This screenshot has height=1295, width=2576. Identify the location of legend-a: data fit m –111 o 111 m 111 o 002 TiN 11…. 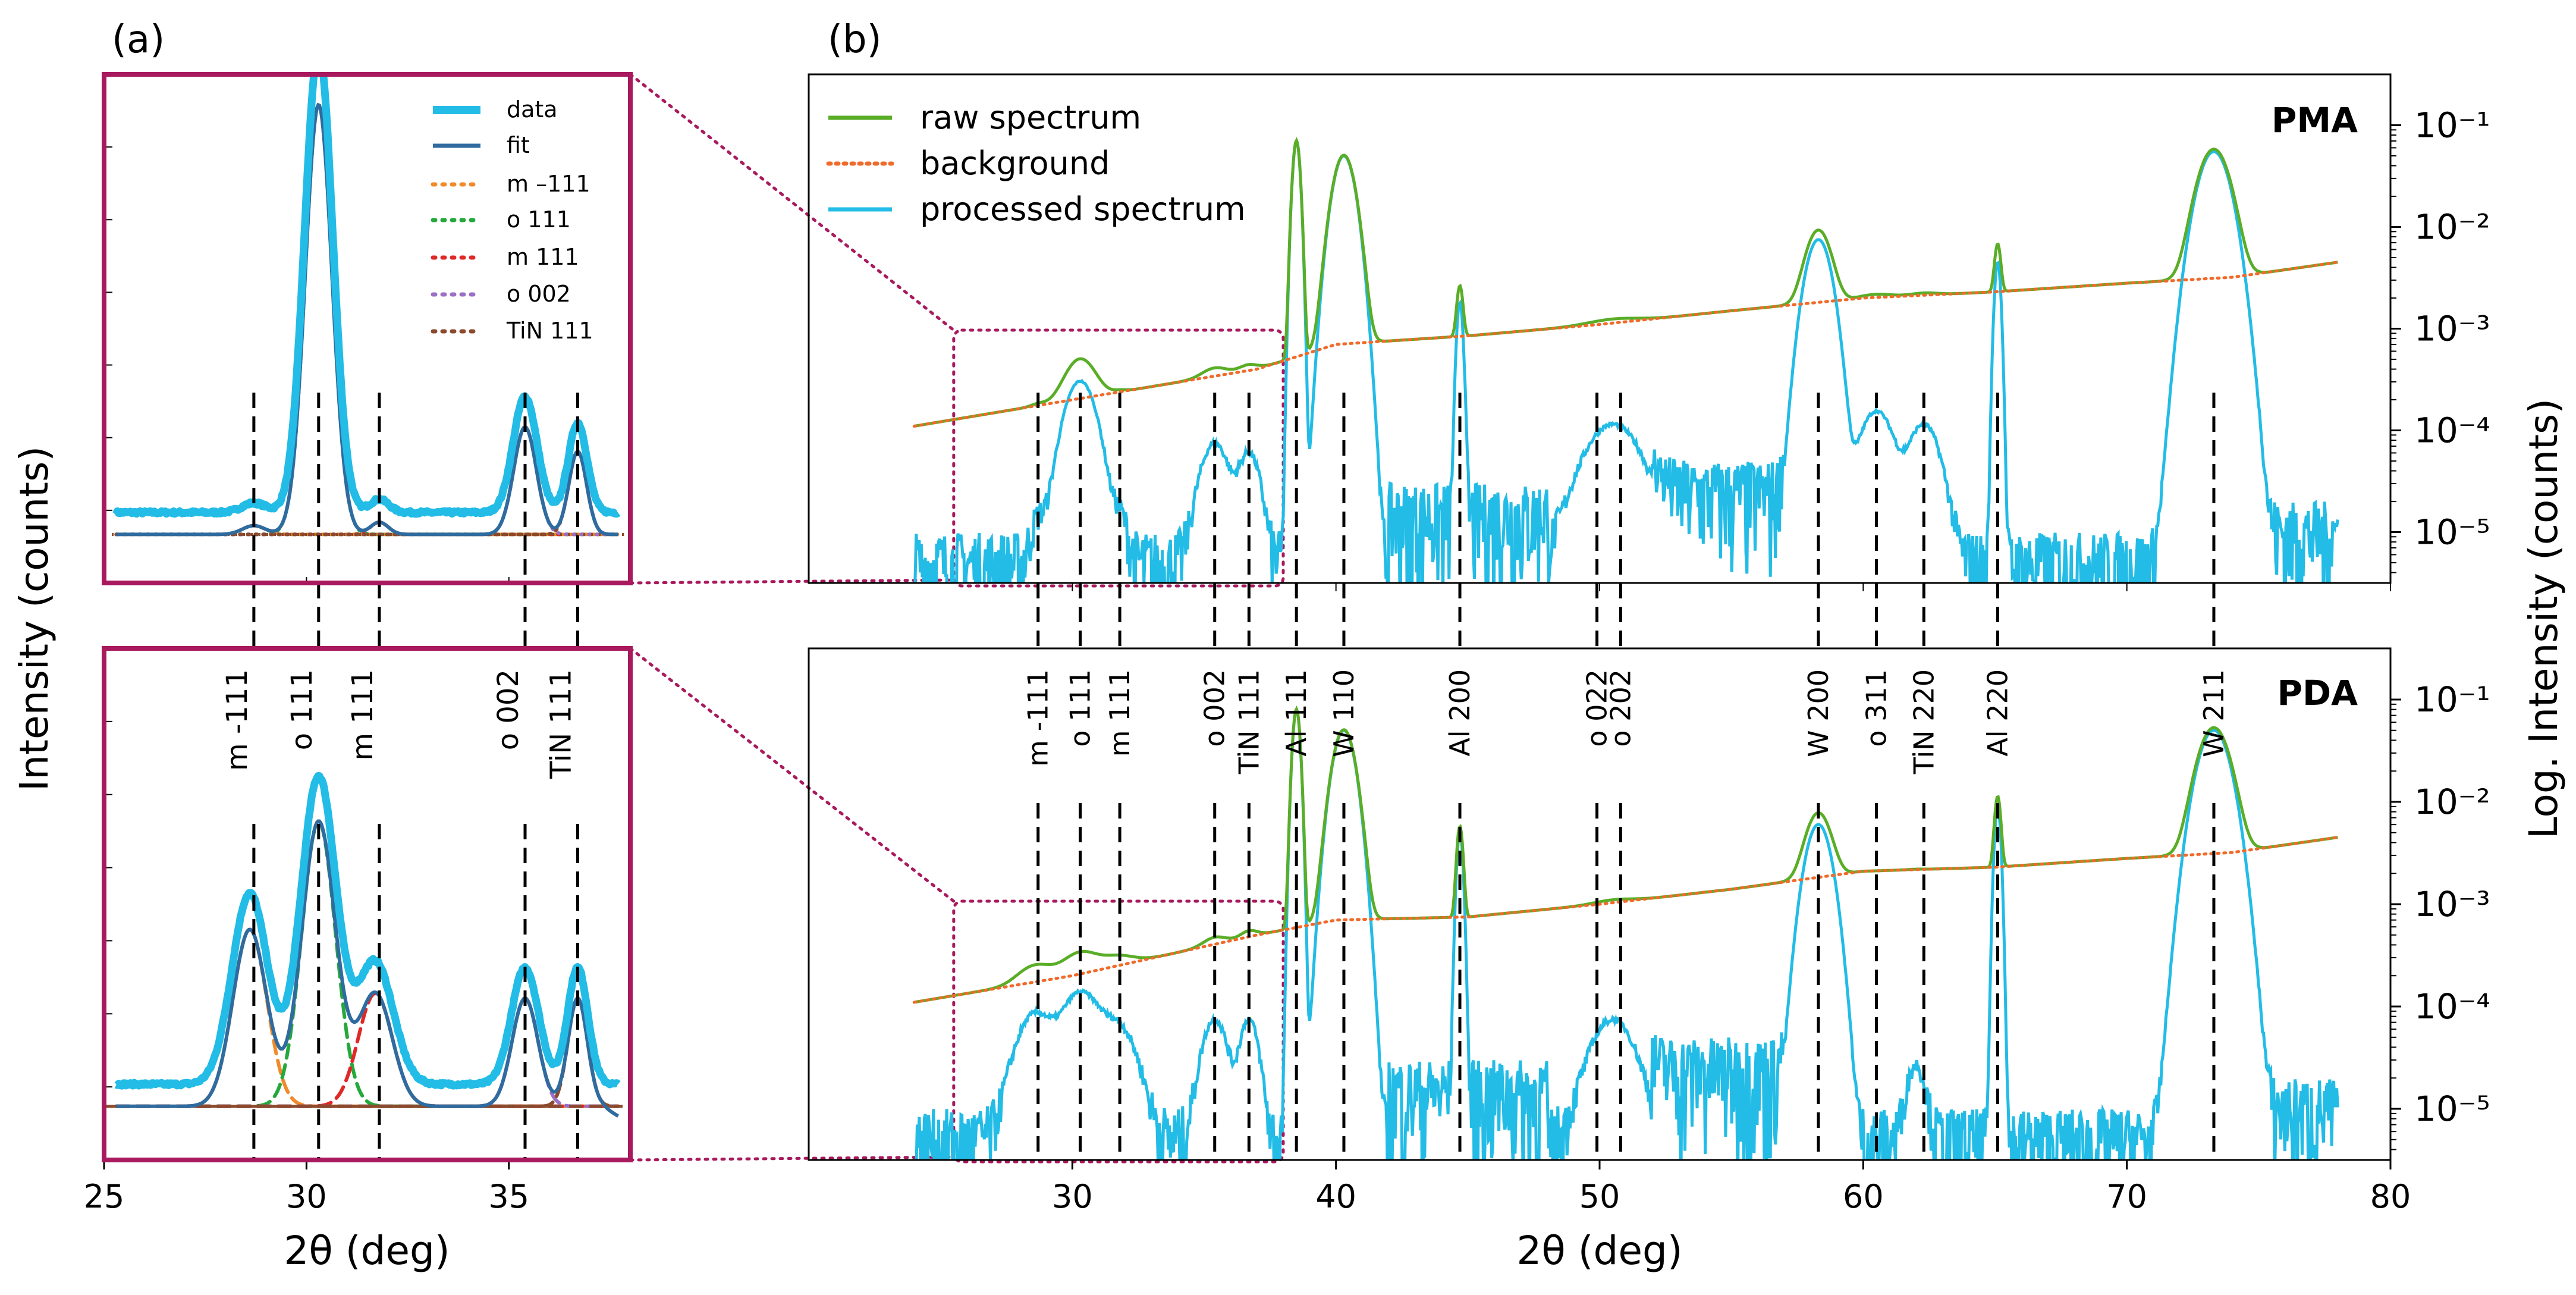
(512, 220).